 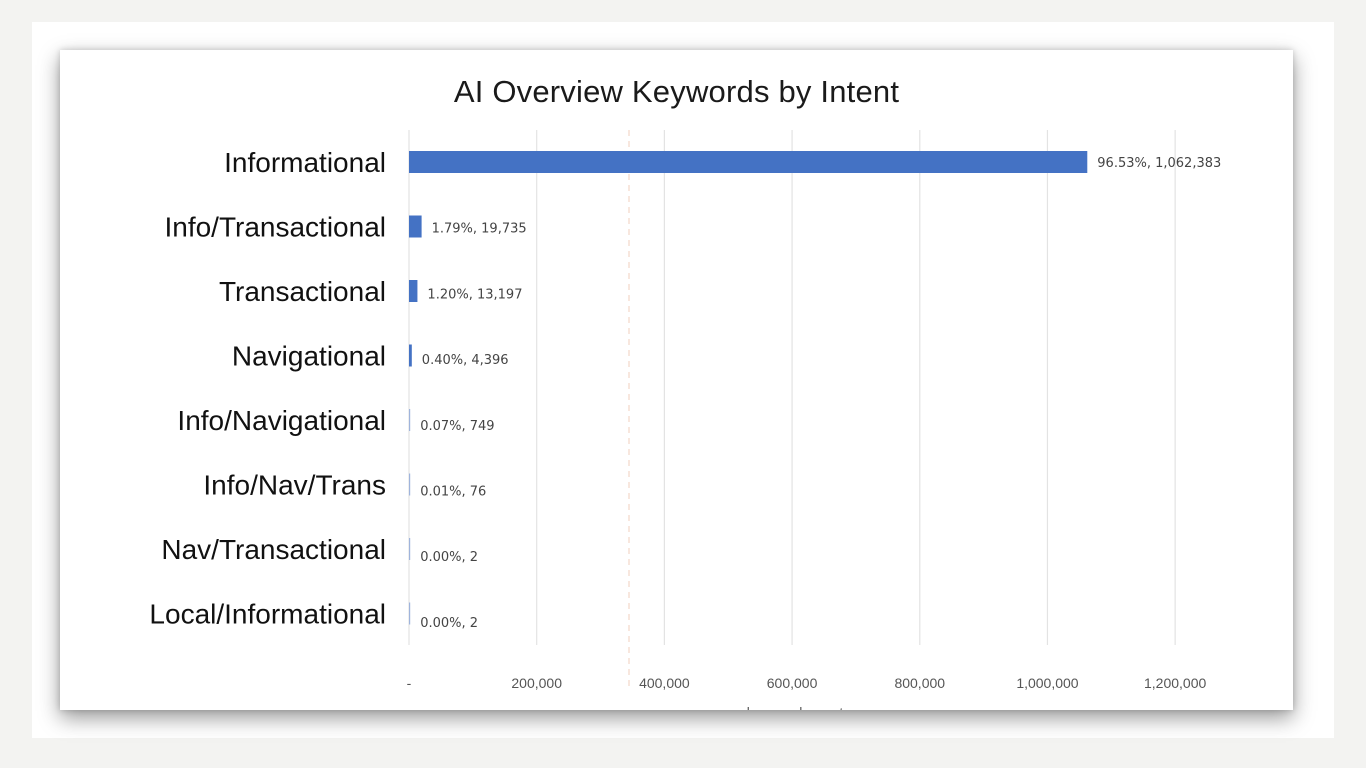 What do you see at coordinates (1175, 683) in the screenshot?
I see `x-tick-label: 1,200,000` at bounding box center [1175, 683].